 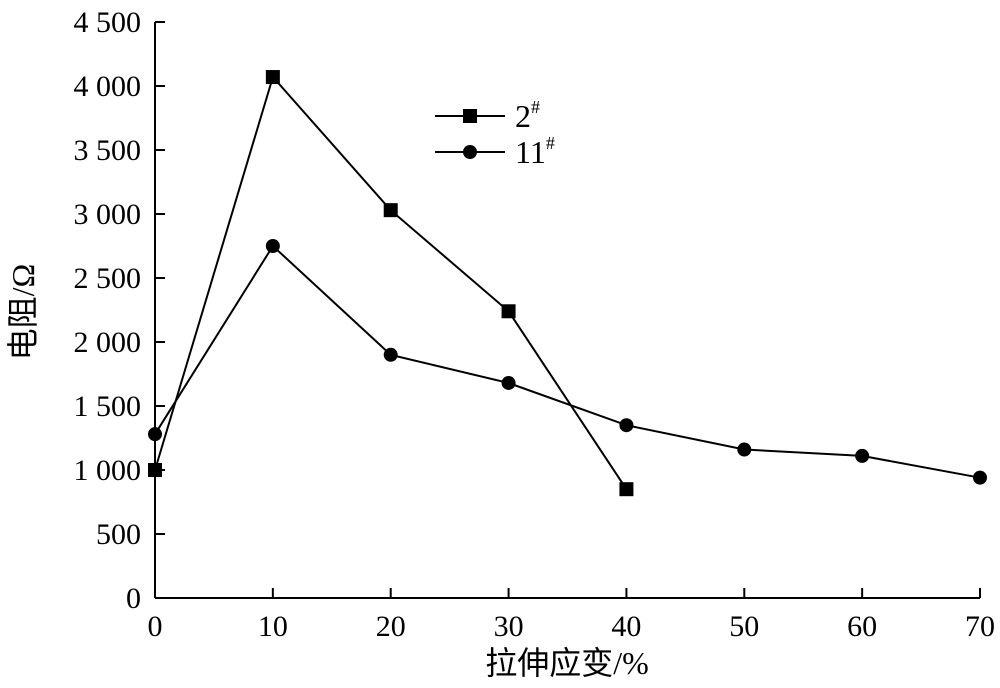 What do you see at coordinates (118, 534) in the screenshot?
I see `y-tick-label: 500` at bounding box center [118, 534].